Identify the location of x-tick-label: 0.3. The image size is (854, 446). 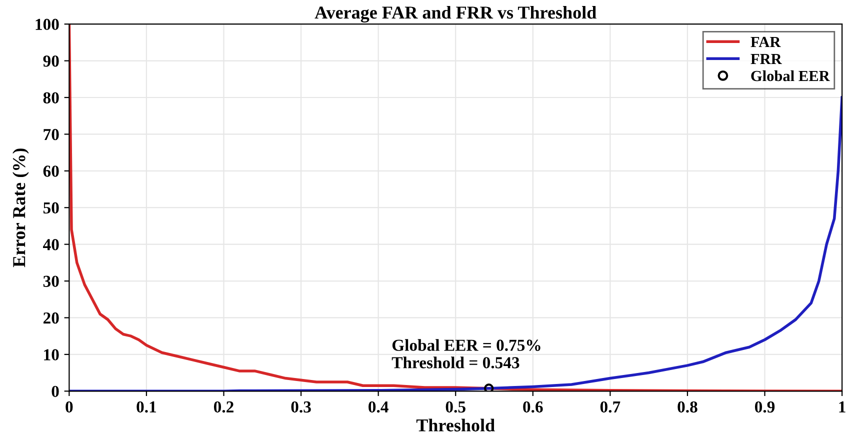
(301, 407).